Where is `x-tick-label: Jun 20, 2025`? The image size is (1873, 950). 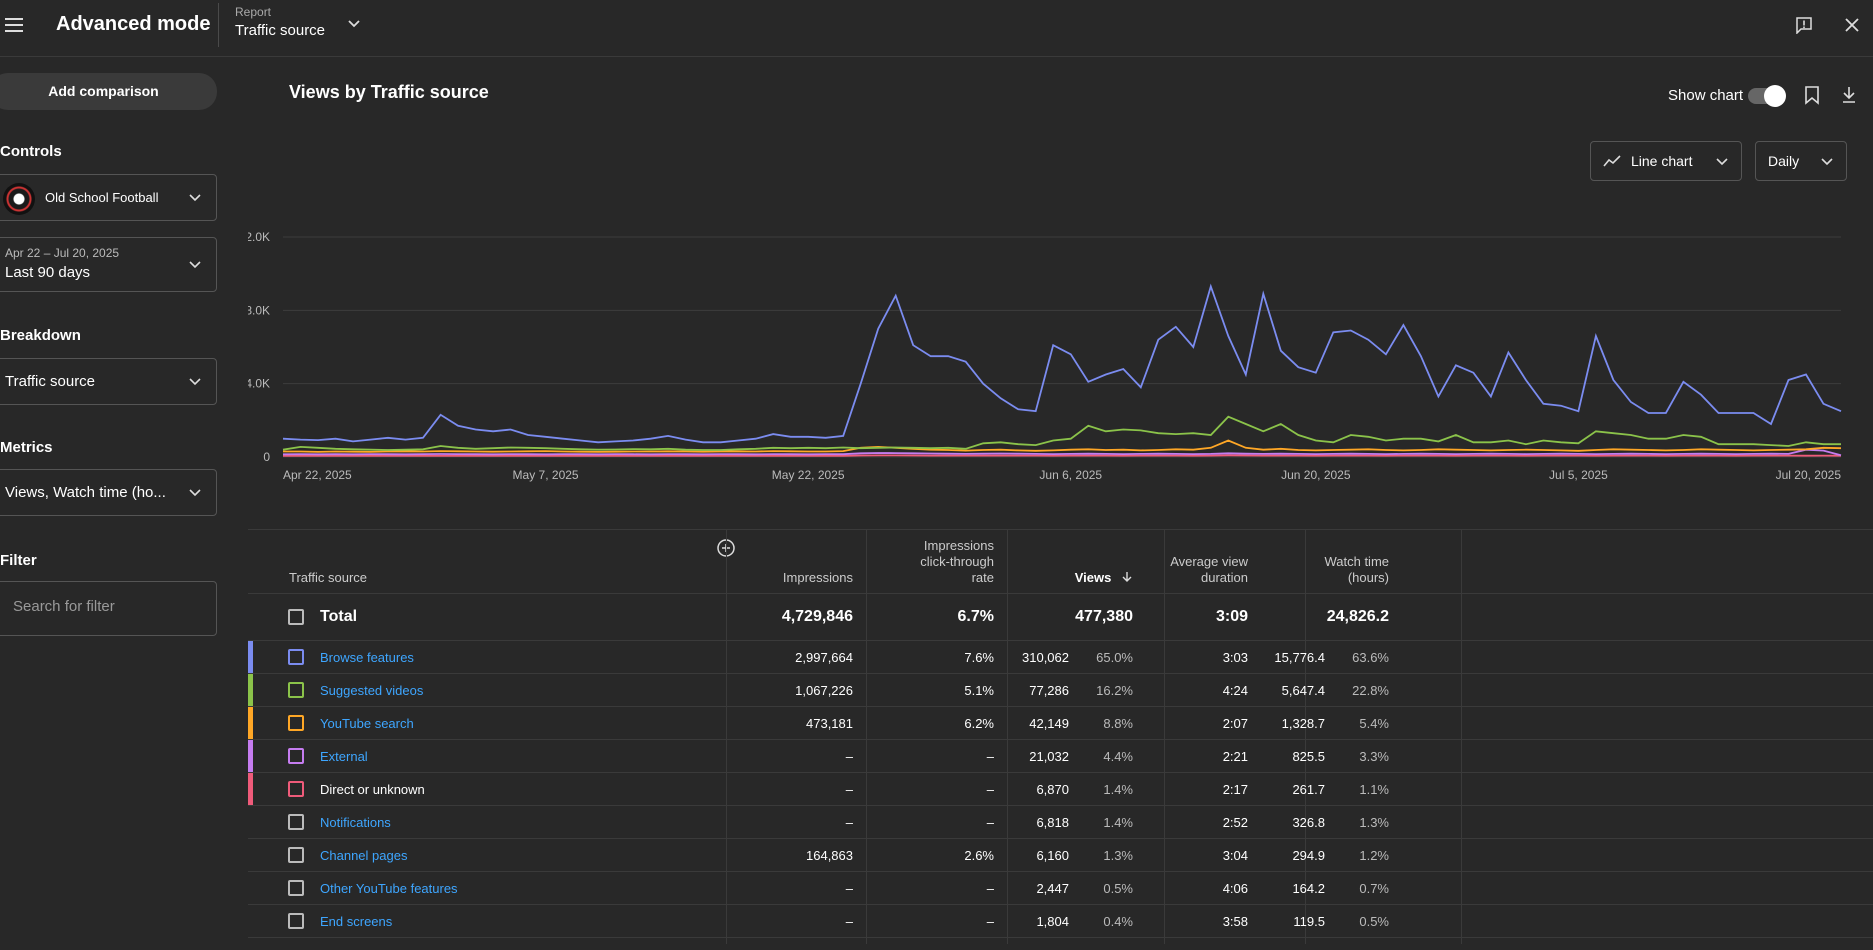 x-tick-label: Jun 20, 2025 is located at coordinates (1316, 475).